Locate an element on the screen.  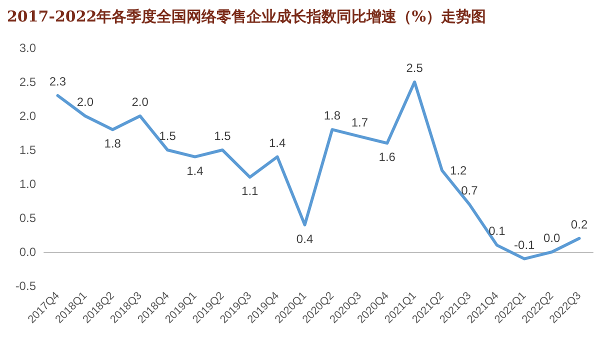
data-label: 1.1 is located at coordinates (250, 191).